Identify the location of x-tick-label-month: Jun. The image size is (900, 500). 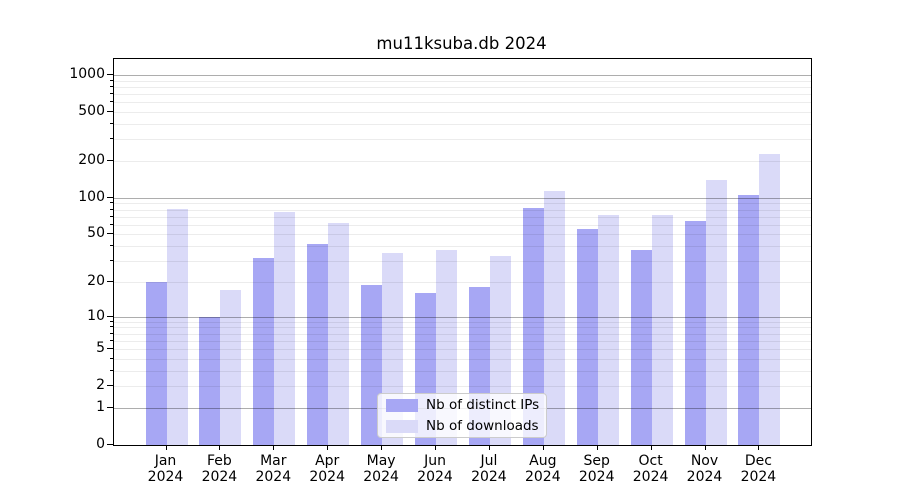
(435, 461).